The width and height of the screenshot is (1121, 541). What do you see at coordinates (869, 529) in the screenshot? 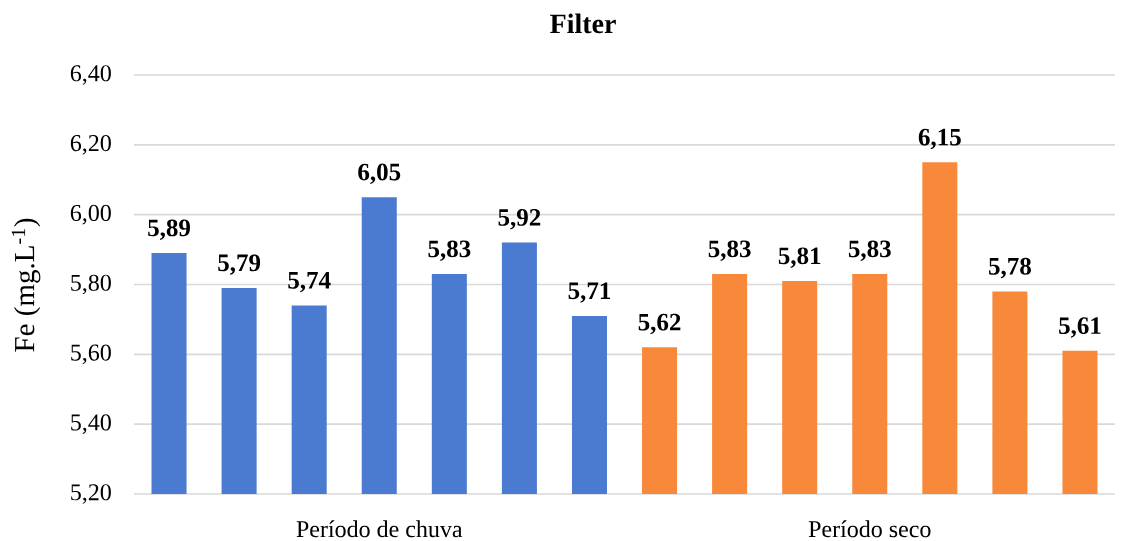
I see `series-label: Período seco` at bounding box center [869, 529].